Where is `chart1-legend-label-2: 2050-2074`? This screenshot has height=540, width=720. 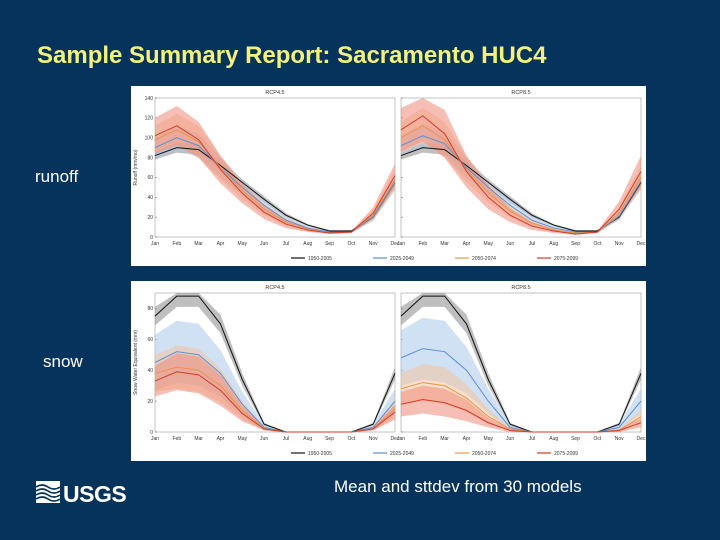 chart1-legend-label-2: 2050-2074 is located at coordinates (484, 454).